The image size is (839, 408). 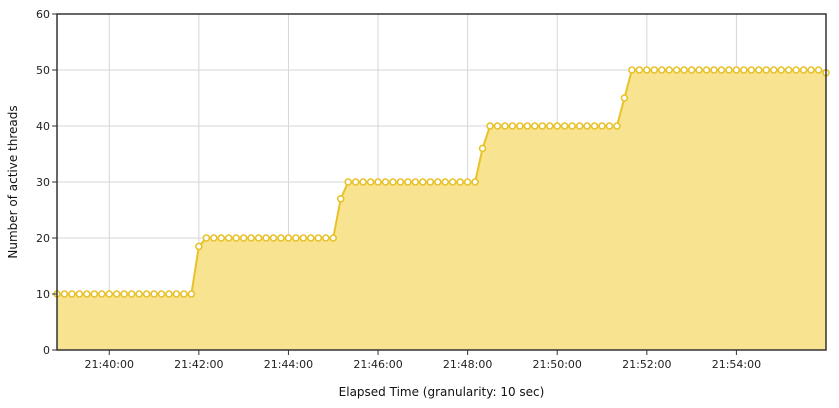 I want to click on x-tick-label: 21:50:00, so click(x=557, y=364).